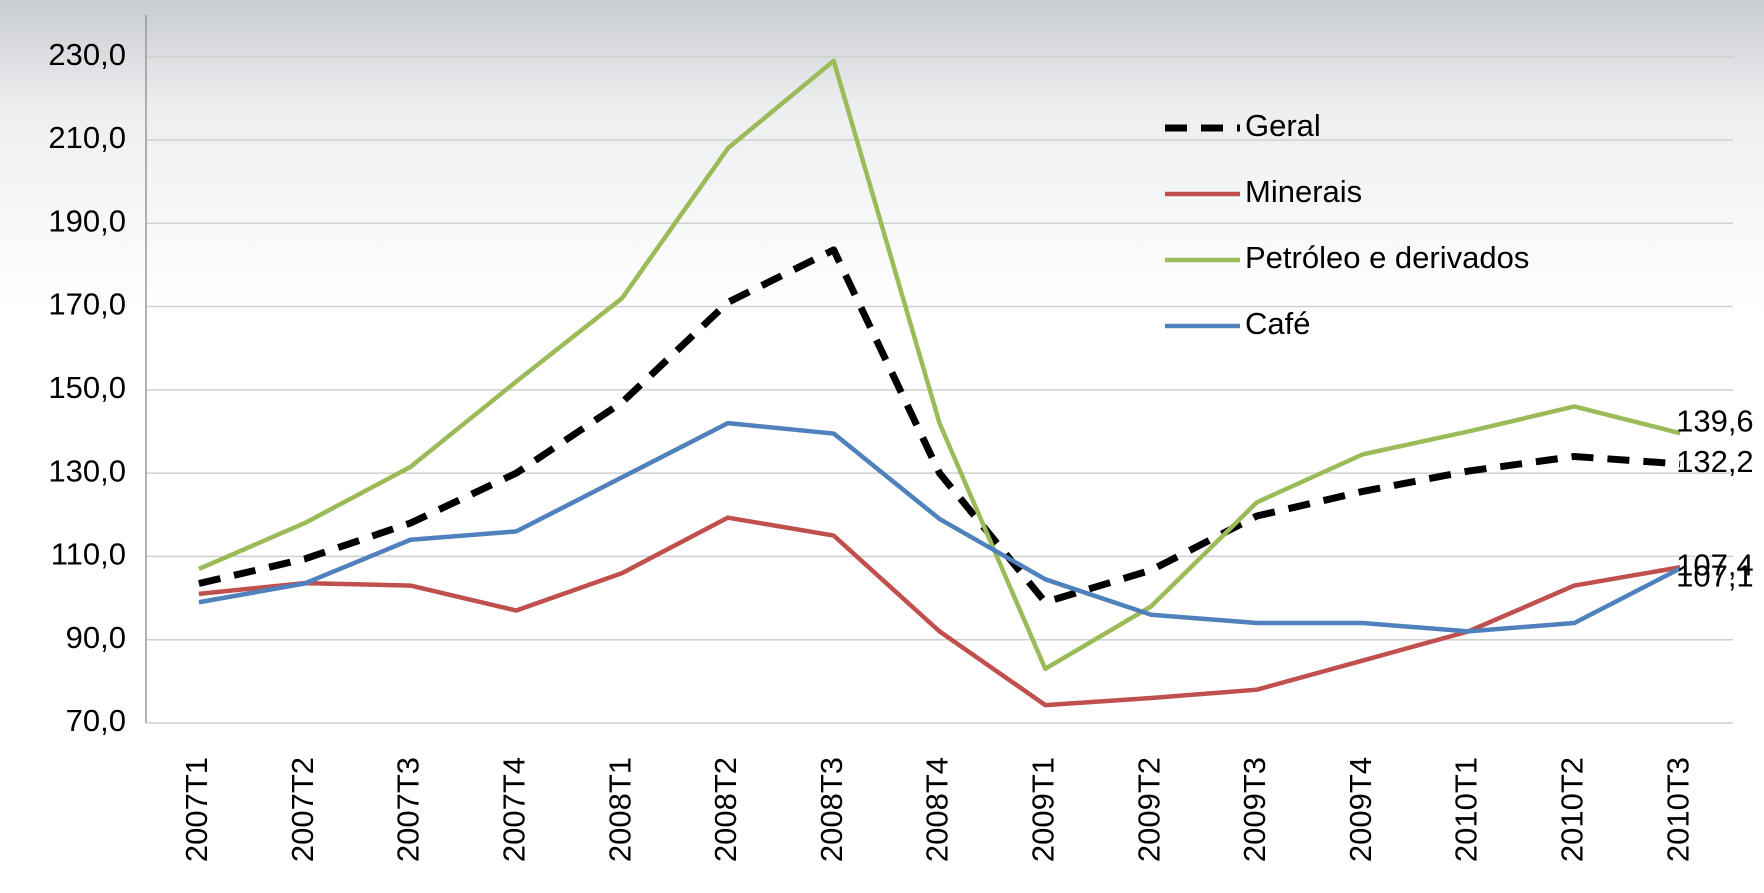 This screenshot has width=1764, height=893. I want to click on legend-label: Geral, so click(1283, 125).